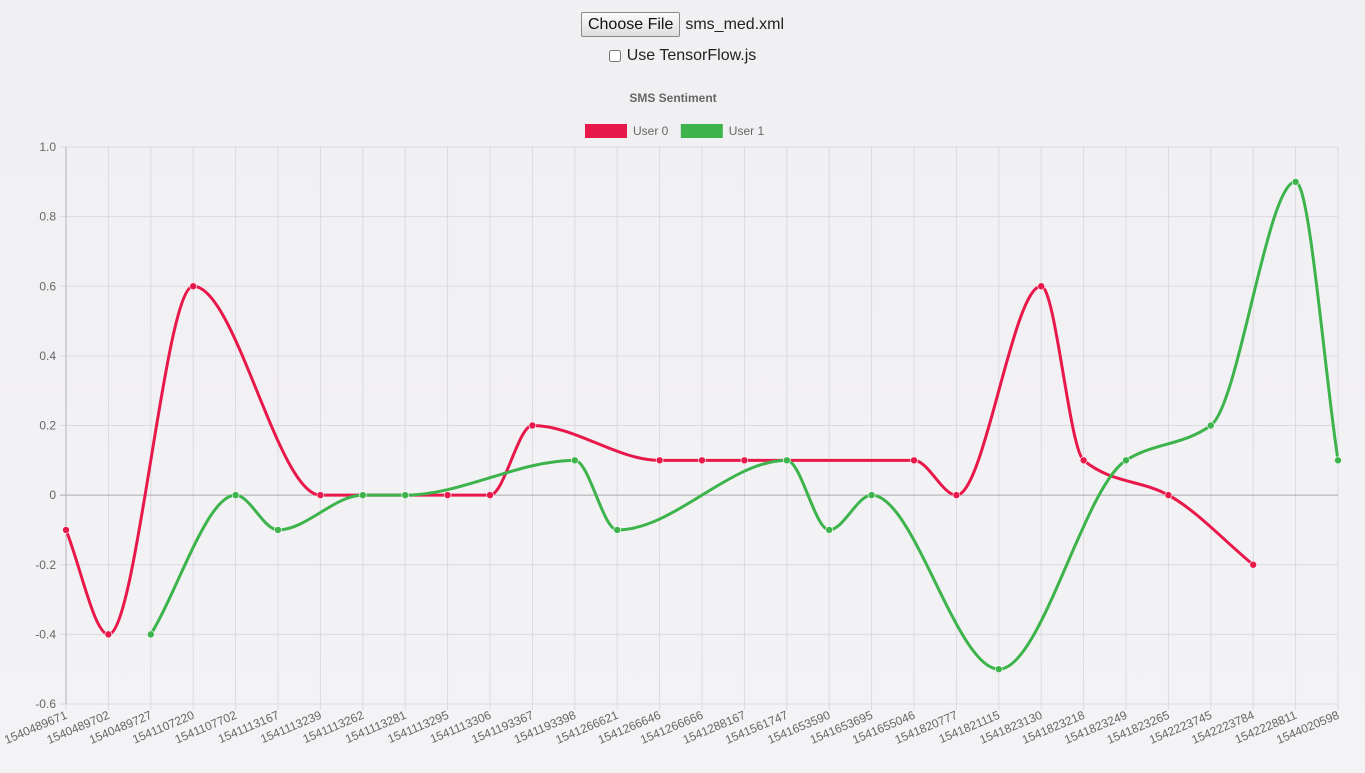 This screenshot has height=773, width=1365. I want to click on legend-label: User 1, so click(747, 131).